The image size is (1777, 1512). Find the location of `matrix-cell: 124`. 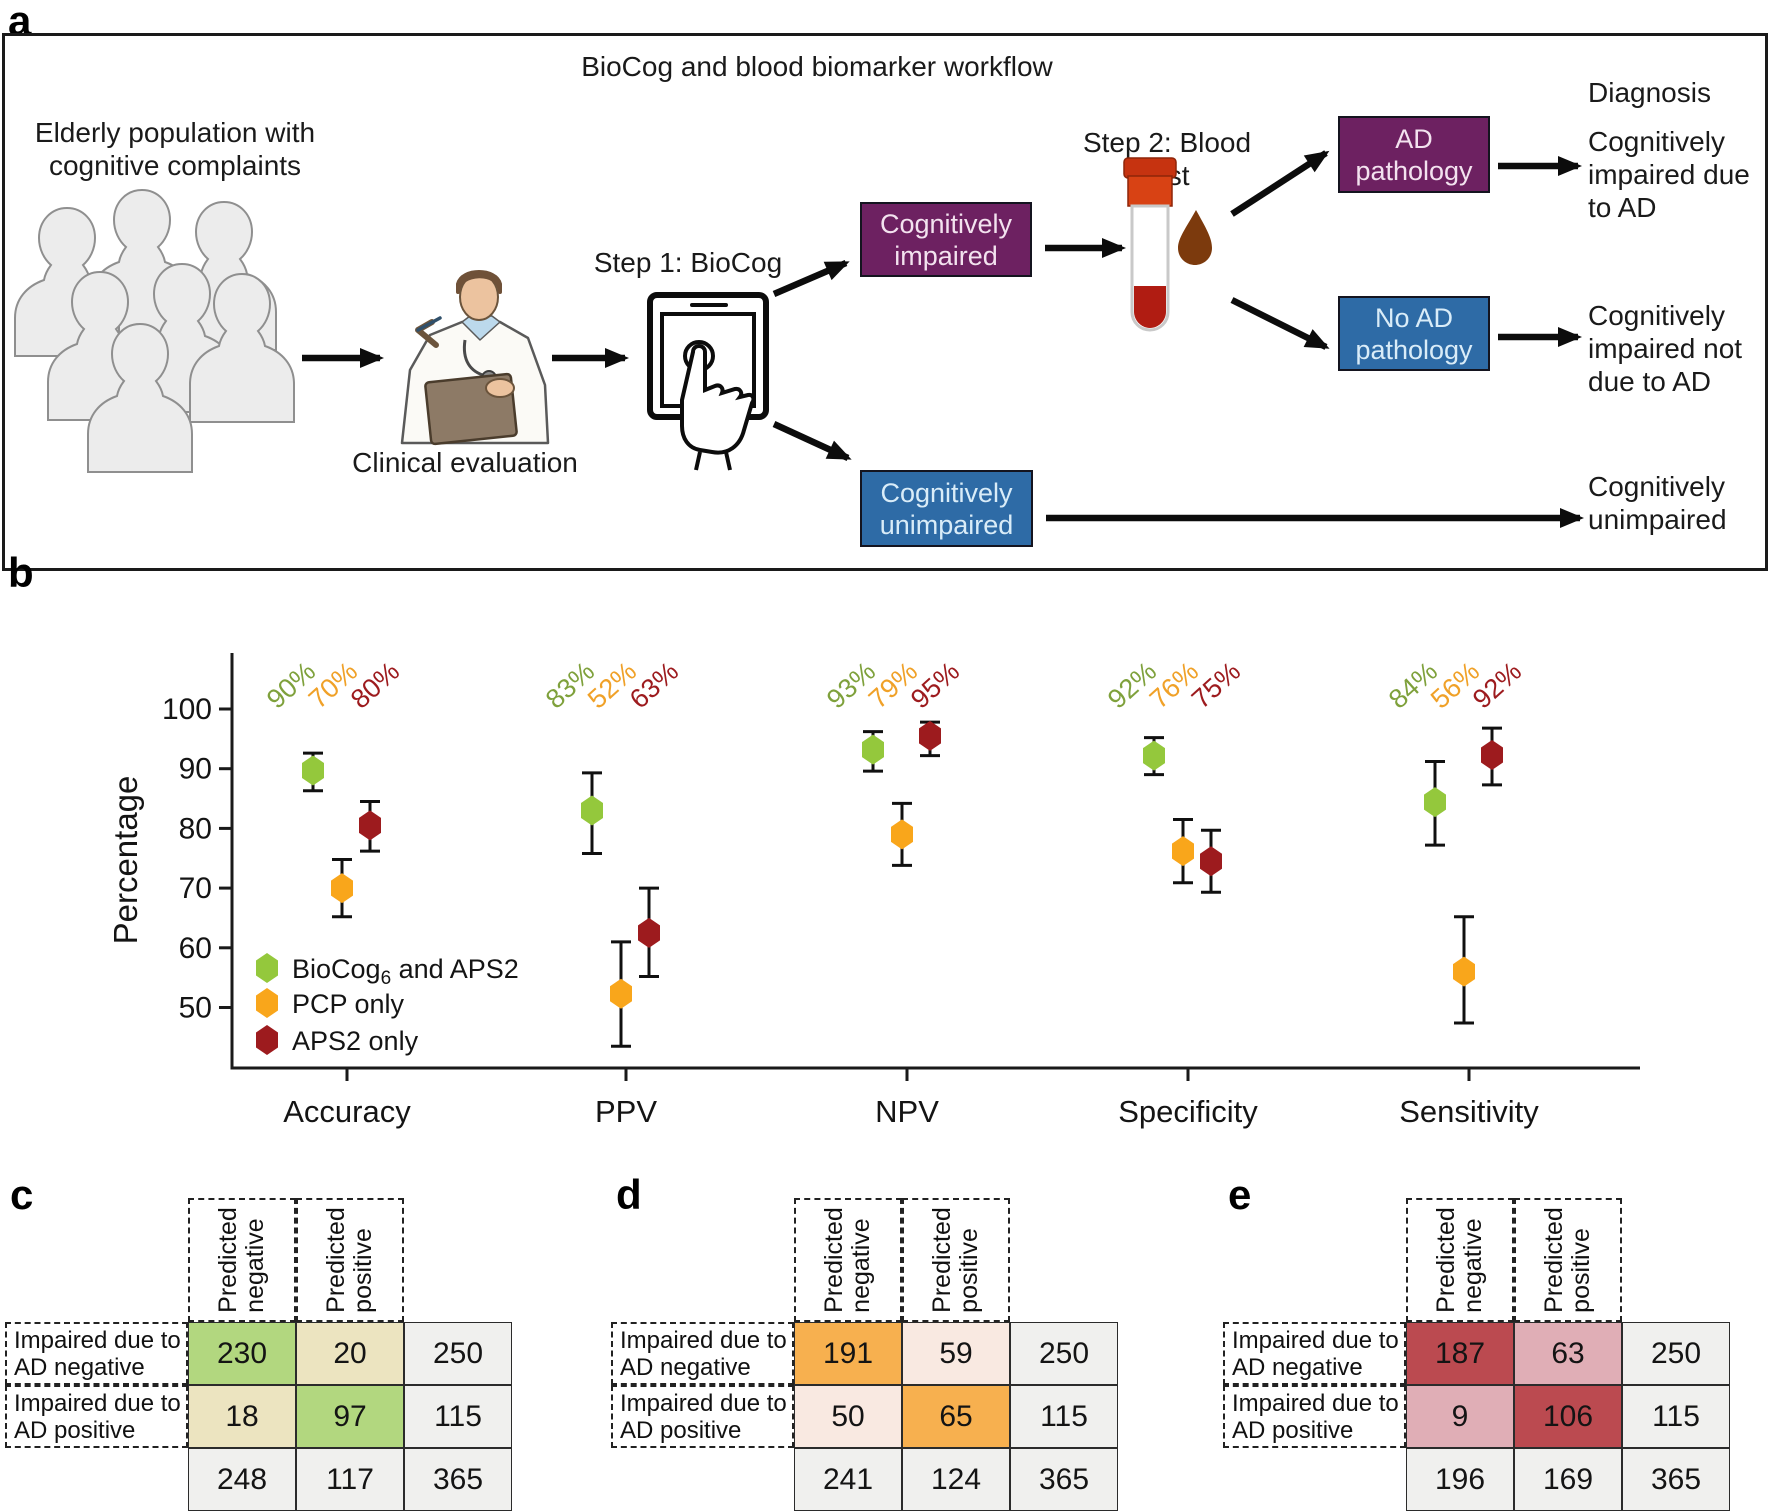

matrix-cell: 124 is located at coordinates (956, 1479).